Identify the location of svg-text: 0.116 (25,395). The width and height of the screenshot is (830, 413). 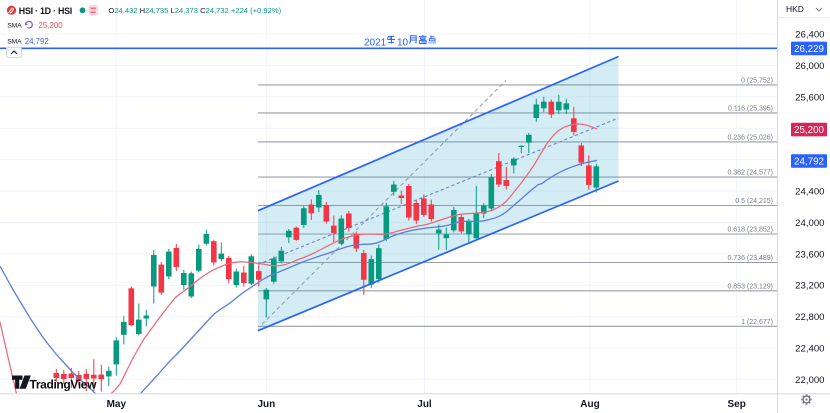
(750, 108).